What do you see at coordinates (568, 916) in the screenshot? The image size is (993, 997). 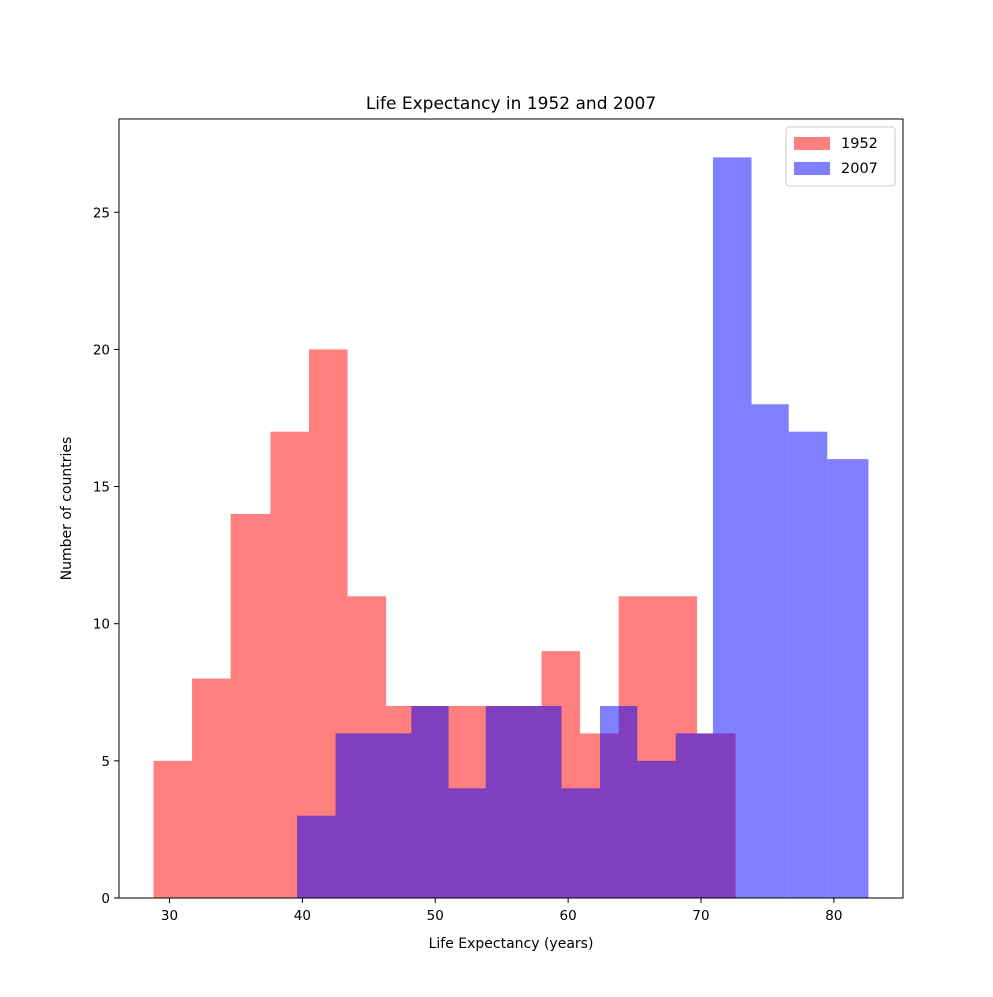 I see `x-tick-label-60: 60` at bounding box center [568, 916].